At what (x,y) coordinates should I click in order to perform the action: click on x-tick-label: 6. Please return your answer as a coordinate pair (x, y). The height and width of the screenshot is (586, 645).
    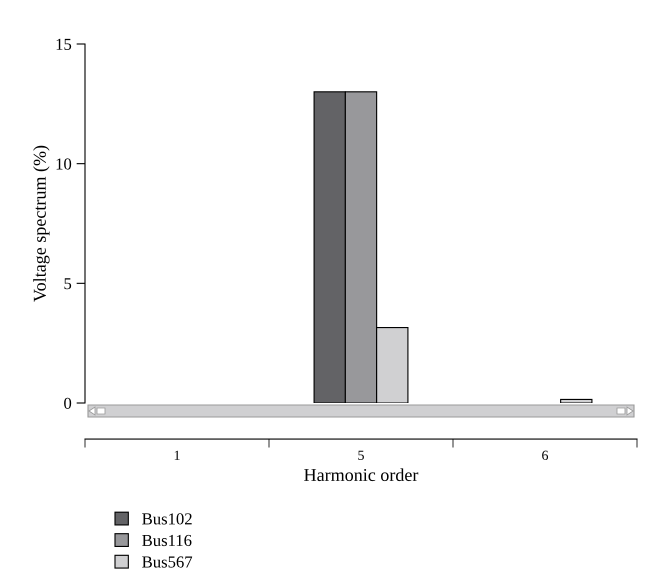
    Looking at the image, I should click on (545, 455).